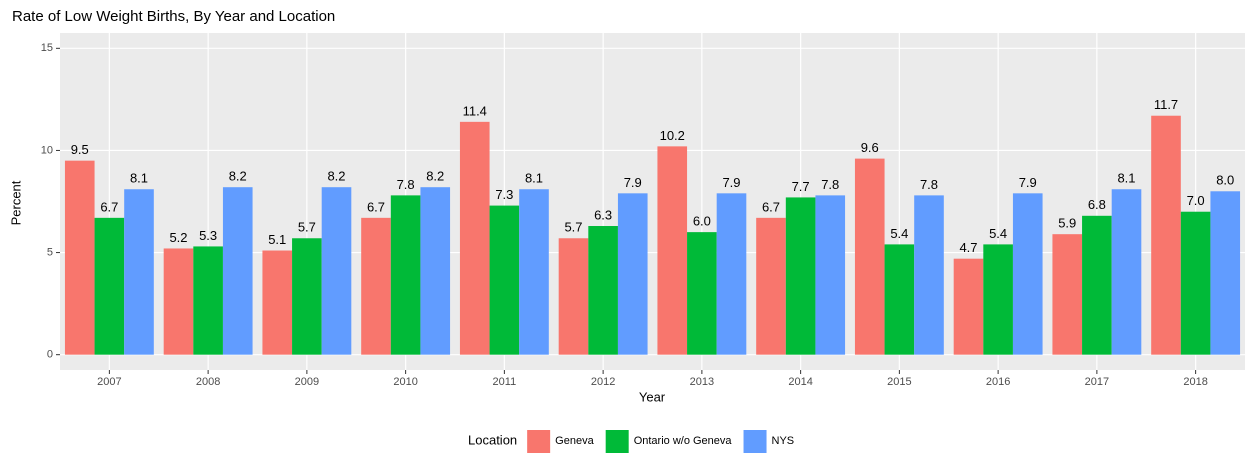 The width and height of the screenshot is (1256, 459). What do you see at coordinates (307, 382) in the screenshot?
I see `x-tick-label: 2009` at bounding box center [307, 382].